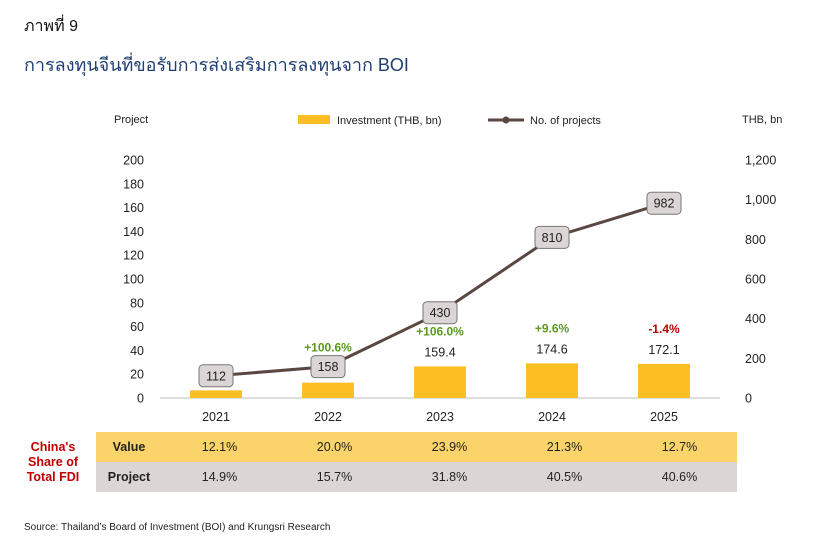  Describe the element at coordinates (129, 447) in the screenshot. I see `row-header: Value` at that location.